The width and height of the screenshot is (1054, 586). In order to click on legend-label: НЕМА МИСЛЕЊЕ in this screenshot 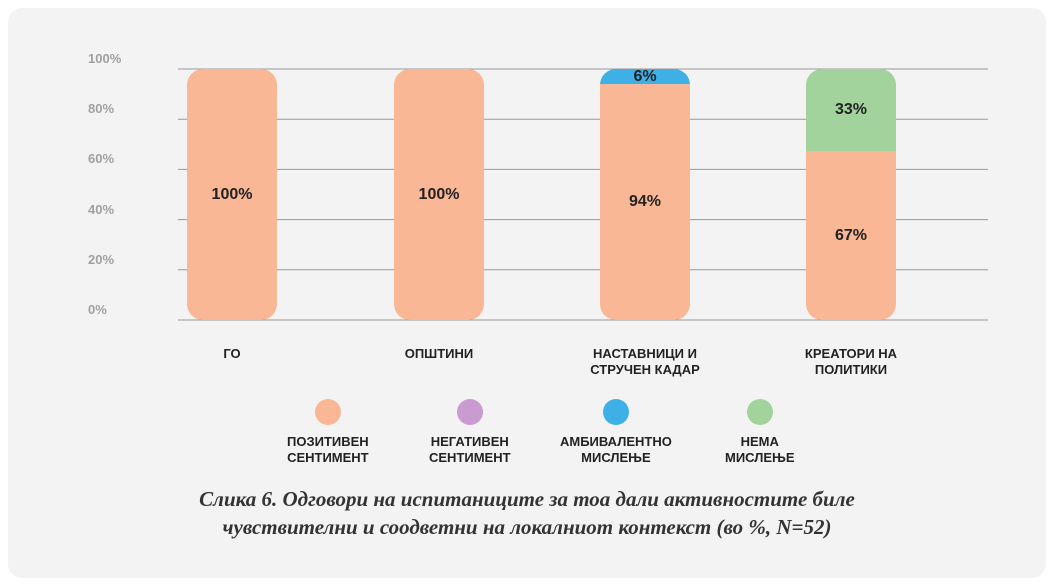, I will do `click(760, 449)`.